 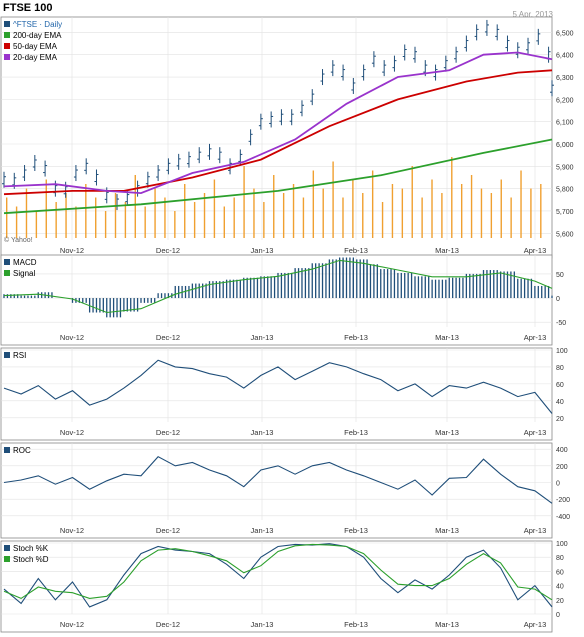 I want to click on chart-date: 5 Apr, 2013, so click(x=533, y=14).